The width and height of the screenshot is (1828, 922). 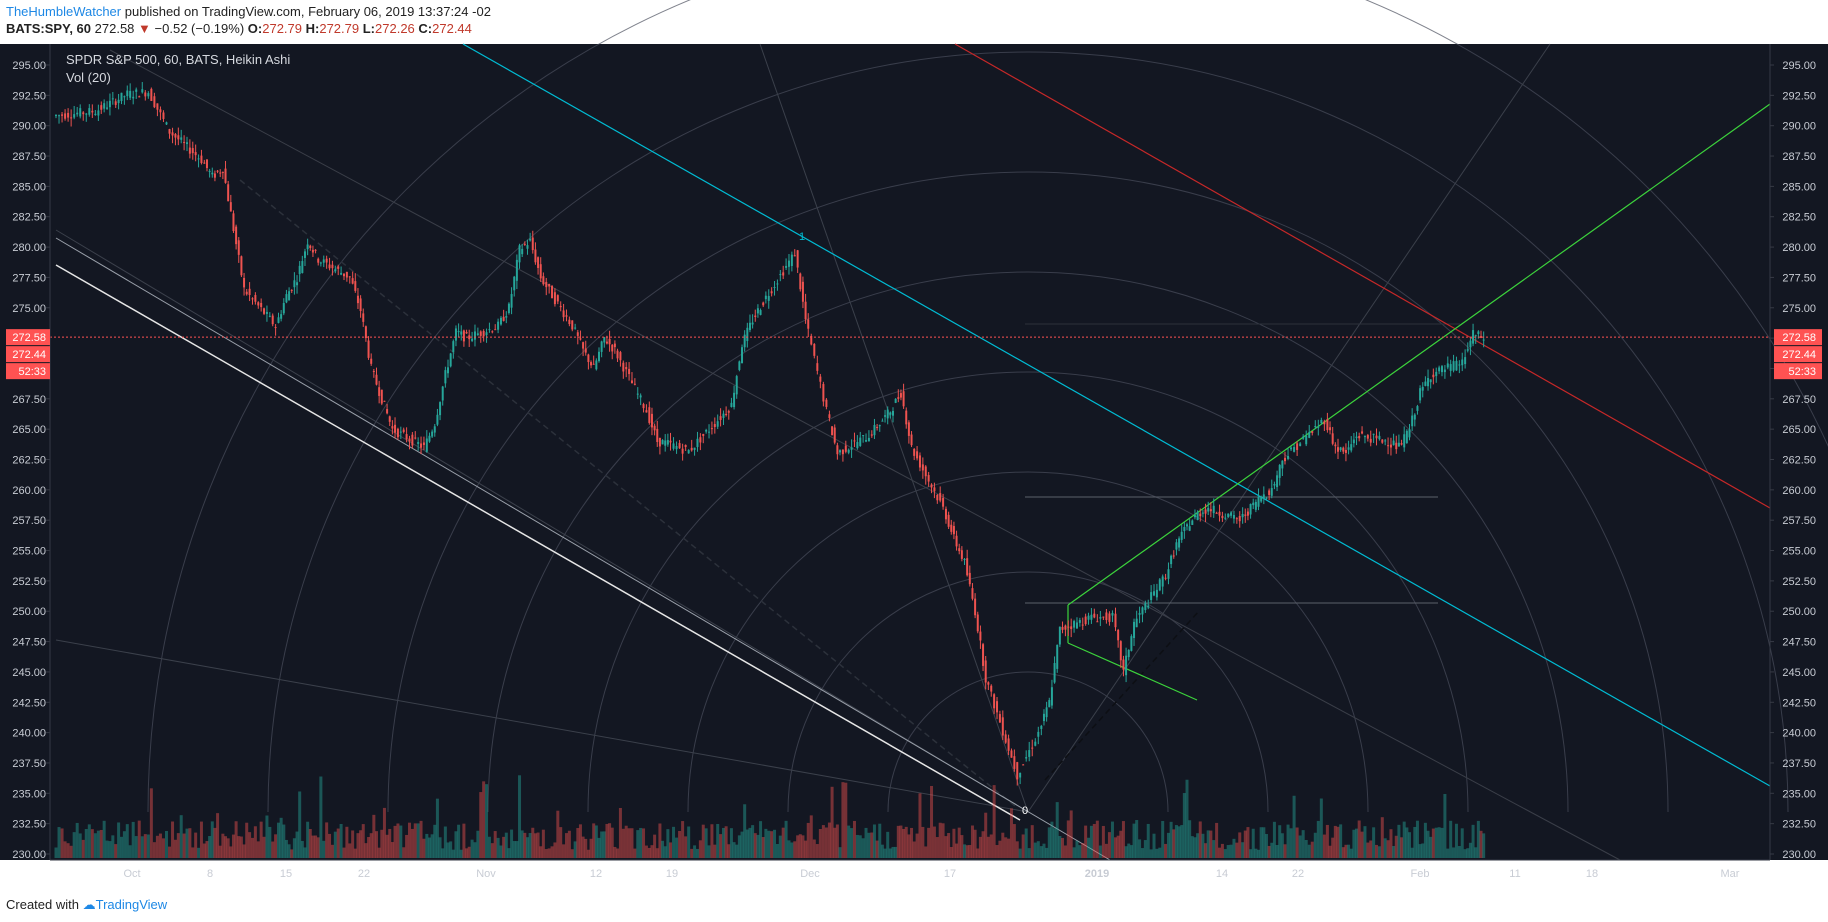 I want to click on open-label: O:, so click(x=255, y=28).